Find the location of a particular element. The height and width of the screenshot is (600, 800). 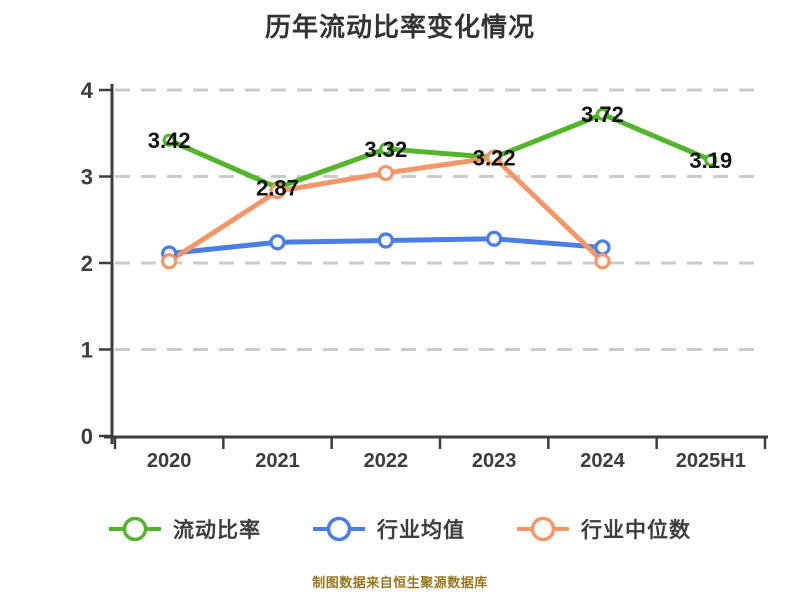

x-axis-label: 2022 is located at coordinates (386, 461).